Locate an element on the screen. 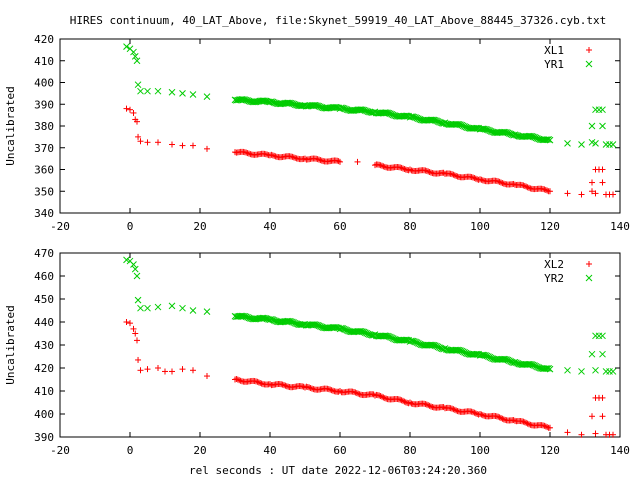 The height and width of the screenshot is (480, 640). y-tick-label: 360 is located at coordinates (44, 170).